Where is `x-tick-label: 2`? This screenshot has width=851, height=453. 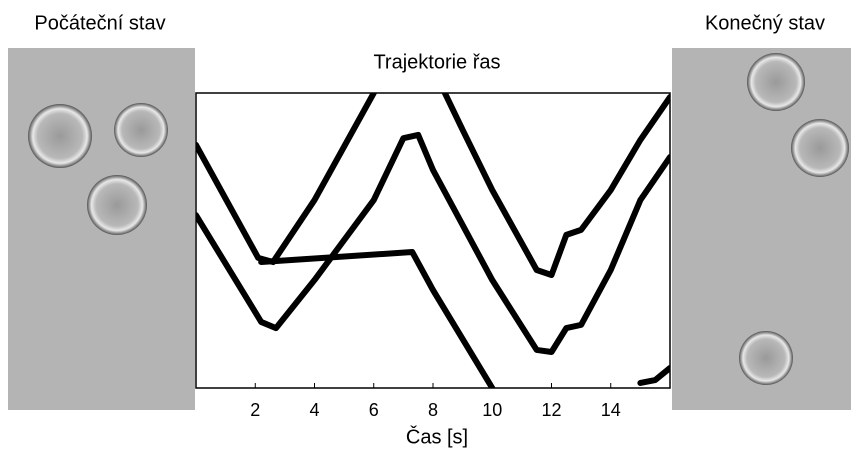
x-tick-label: 2 is located at coordinates (255, 410).